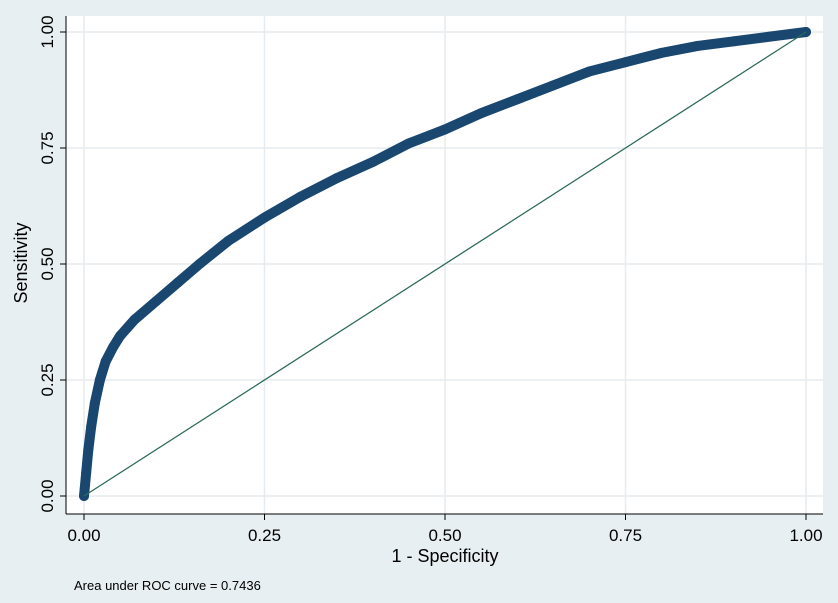 The image size is (838, 603). I want to click on y-axis-title: Sensitivity, so click(21, 262).